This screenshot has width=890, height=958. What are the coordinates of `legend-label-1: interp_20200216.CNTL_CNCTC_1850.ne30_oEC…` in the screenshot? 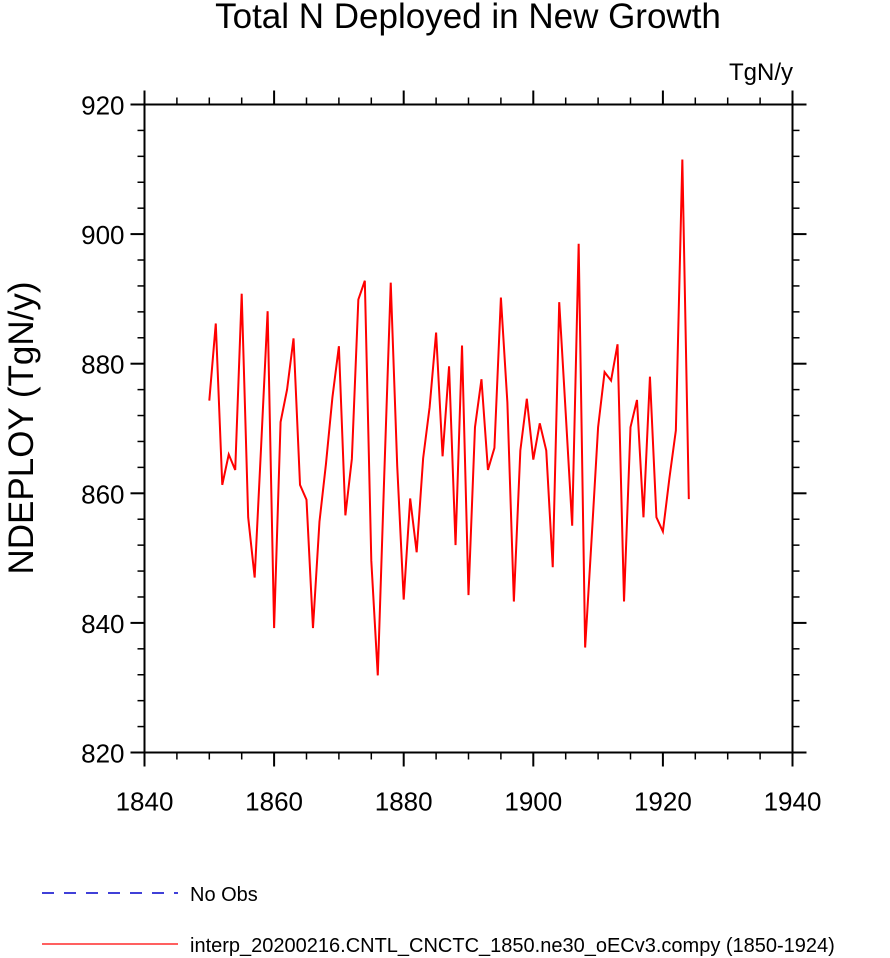 It's located at (512, 946).